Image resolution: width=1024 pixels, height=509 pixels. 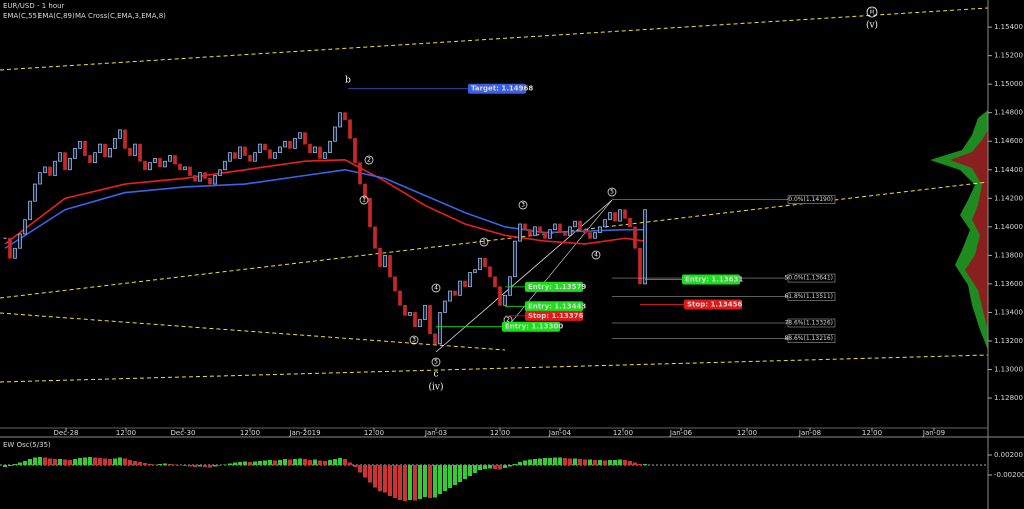 I want to click on trade-label: Target: 1.14968, so click(x=502, y=89).